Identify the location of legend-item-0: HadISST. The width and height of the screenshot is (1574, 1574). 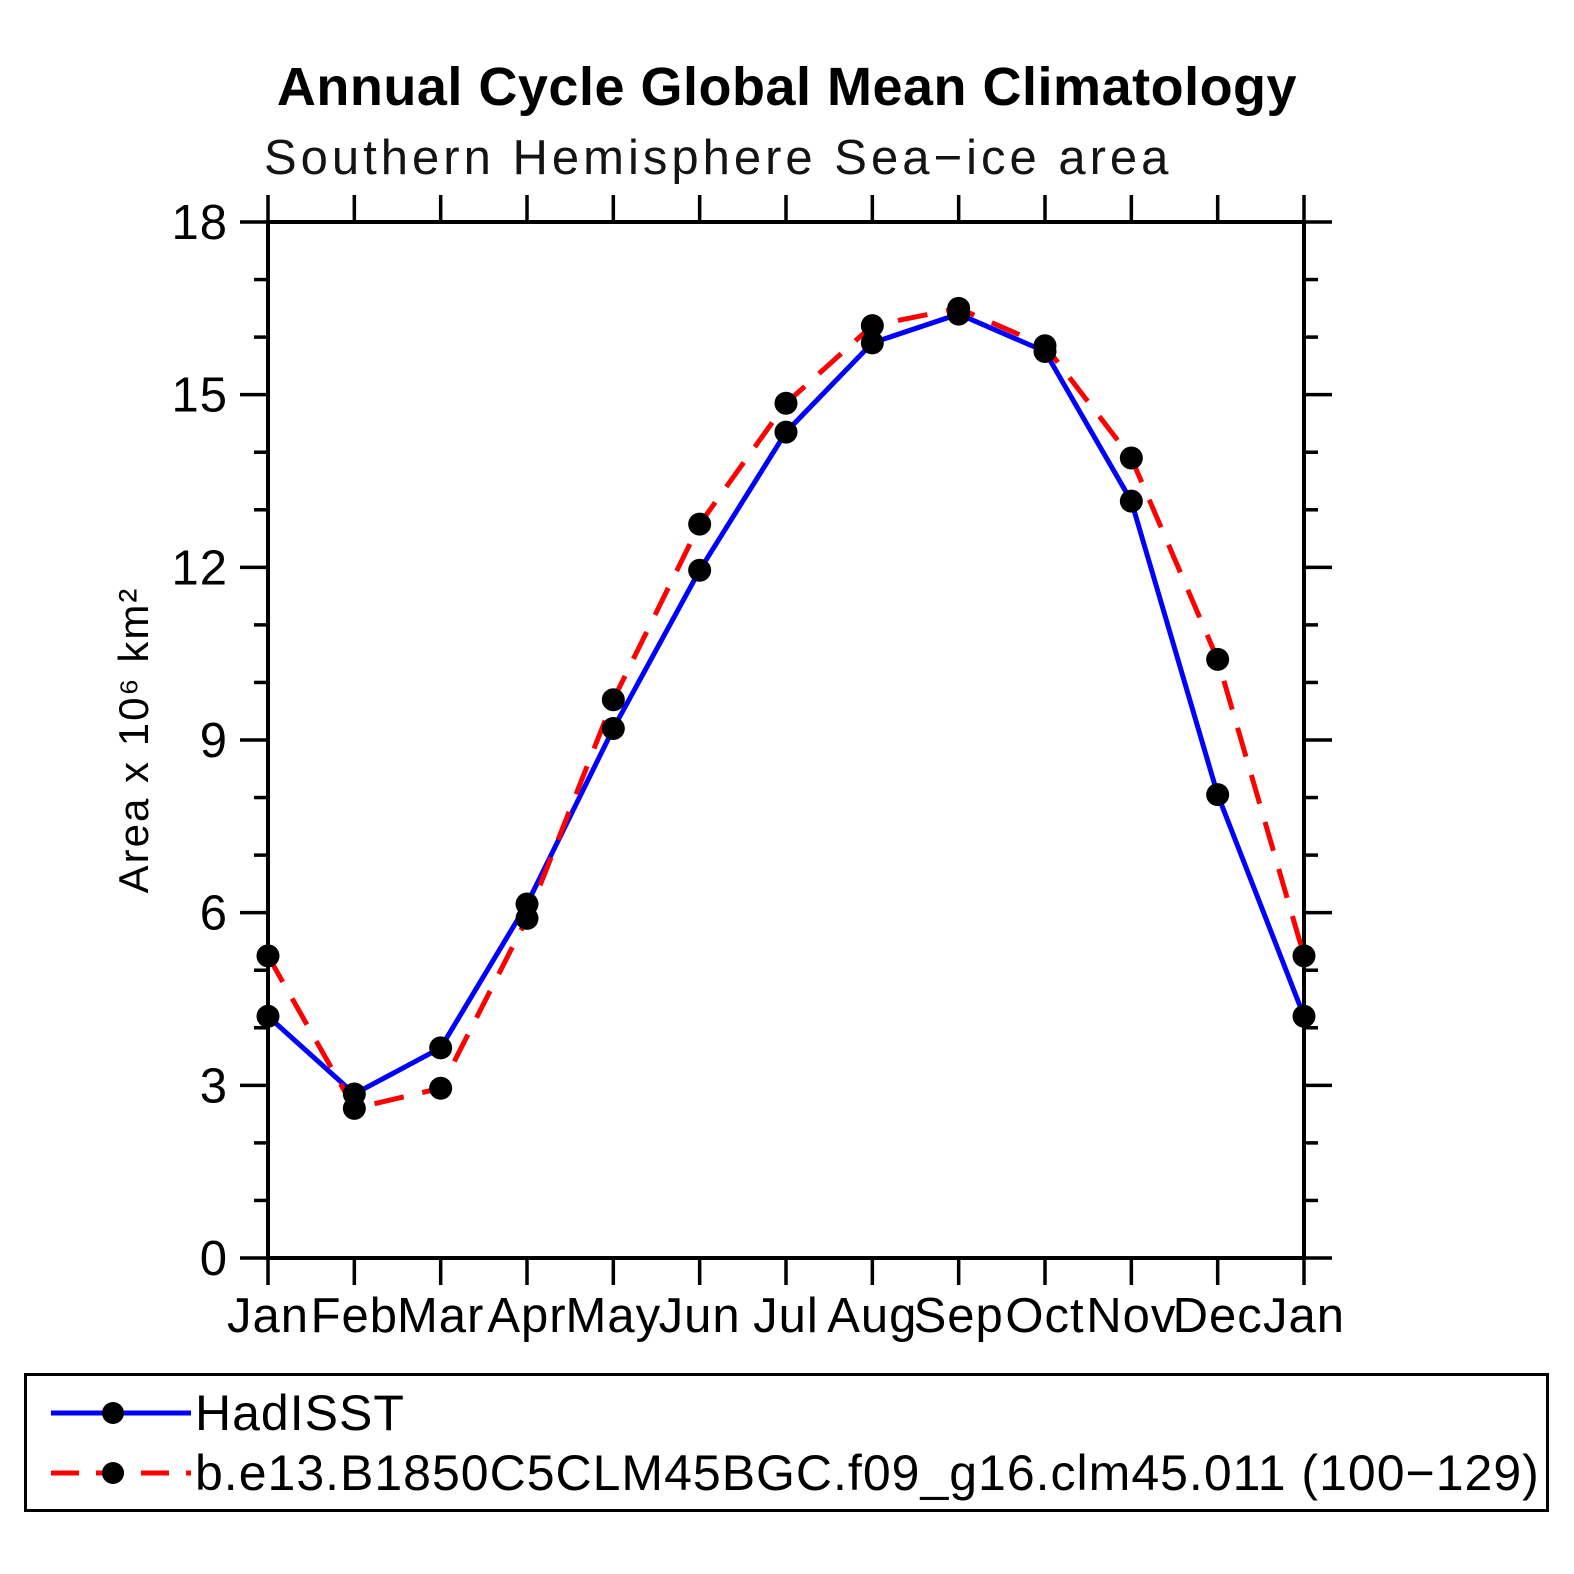
(792, 1413).